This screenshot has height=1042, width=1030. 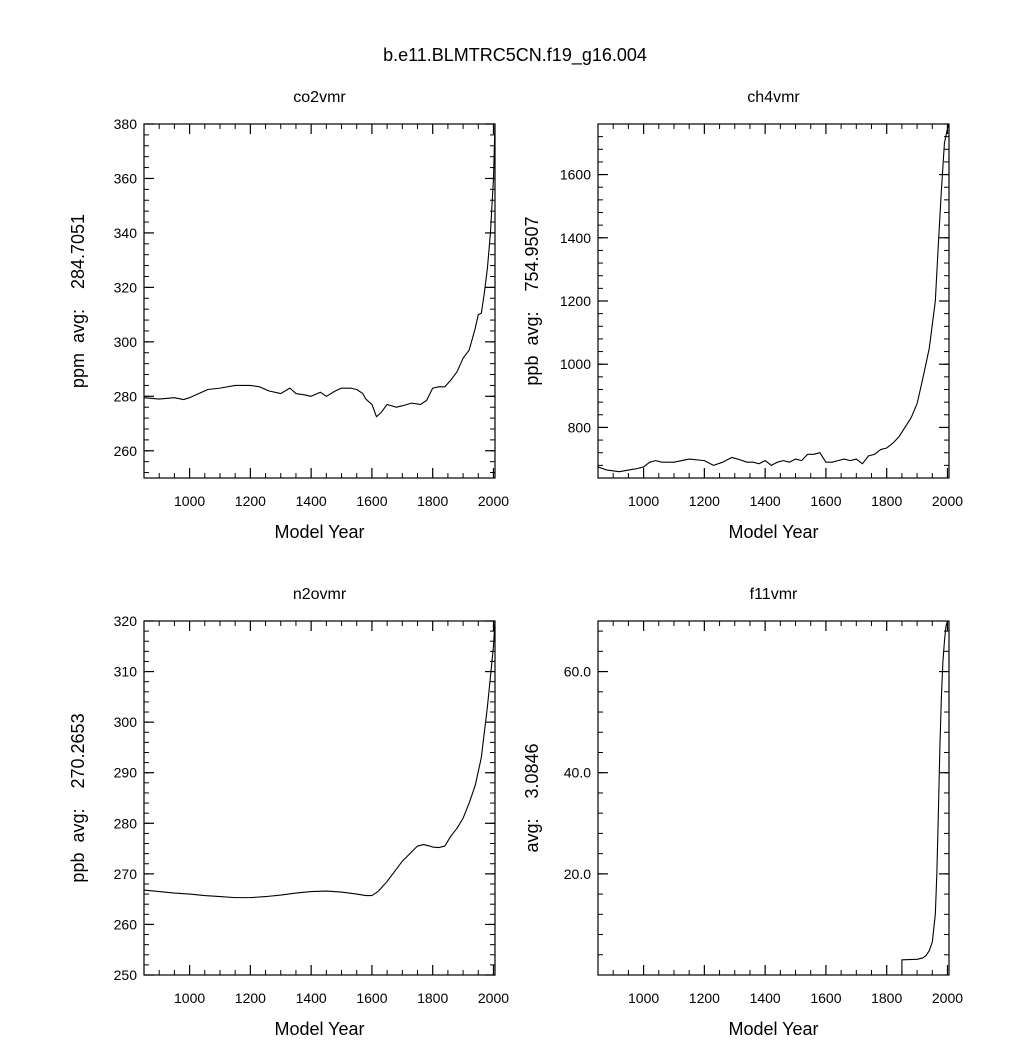 What do you see at coordinates (189, 501) in the screenshot?
I see `co2vmr-x-tick-label: 1000` at bounding box center [189, 501].